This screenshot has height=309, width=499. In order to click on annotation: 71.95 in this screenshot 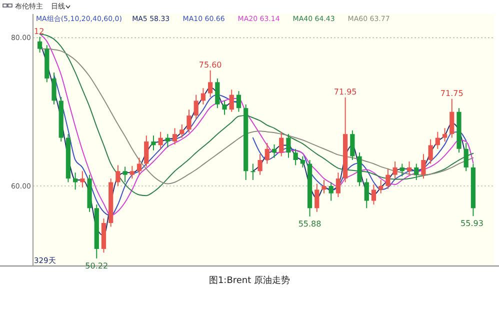, I will do `click(345, 91)`.